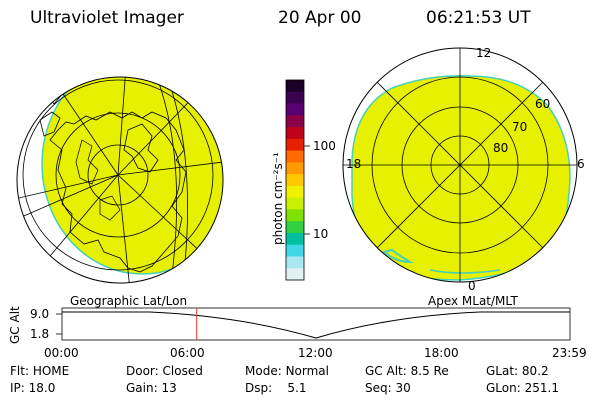 This screenshot has height=400, width=600. What do you see at coordinates (187, 353) in the screenshot?
I see `xtick-0600: 06:00` at bounding box center [187, 353].